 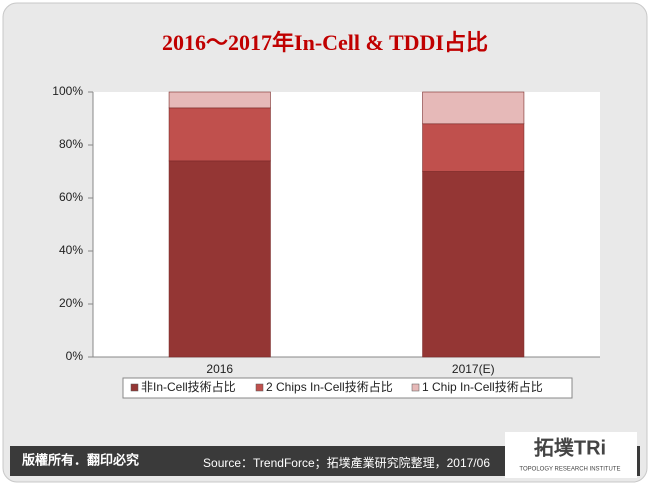 I want to click on copyright: 版權所有．翻印必究, so click(x=80, y=459).